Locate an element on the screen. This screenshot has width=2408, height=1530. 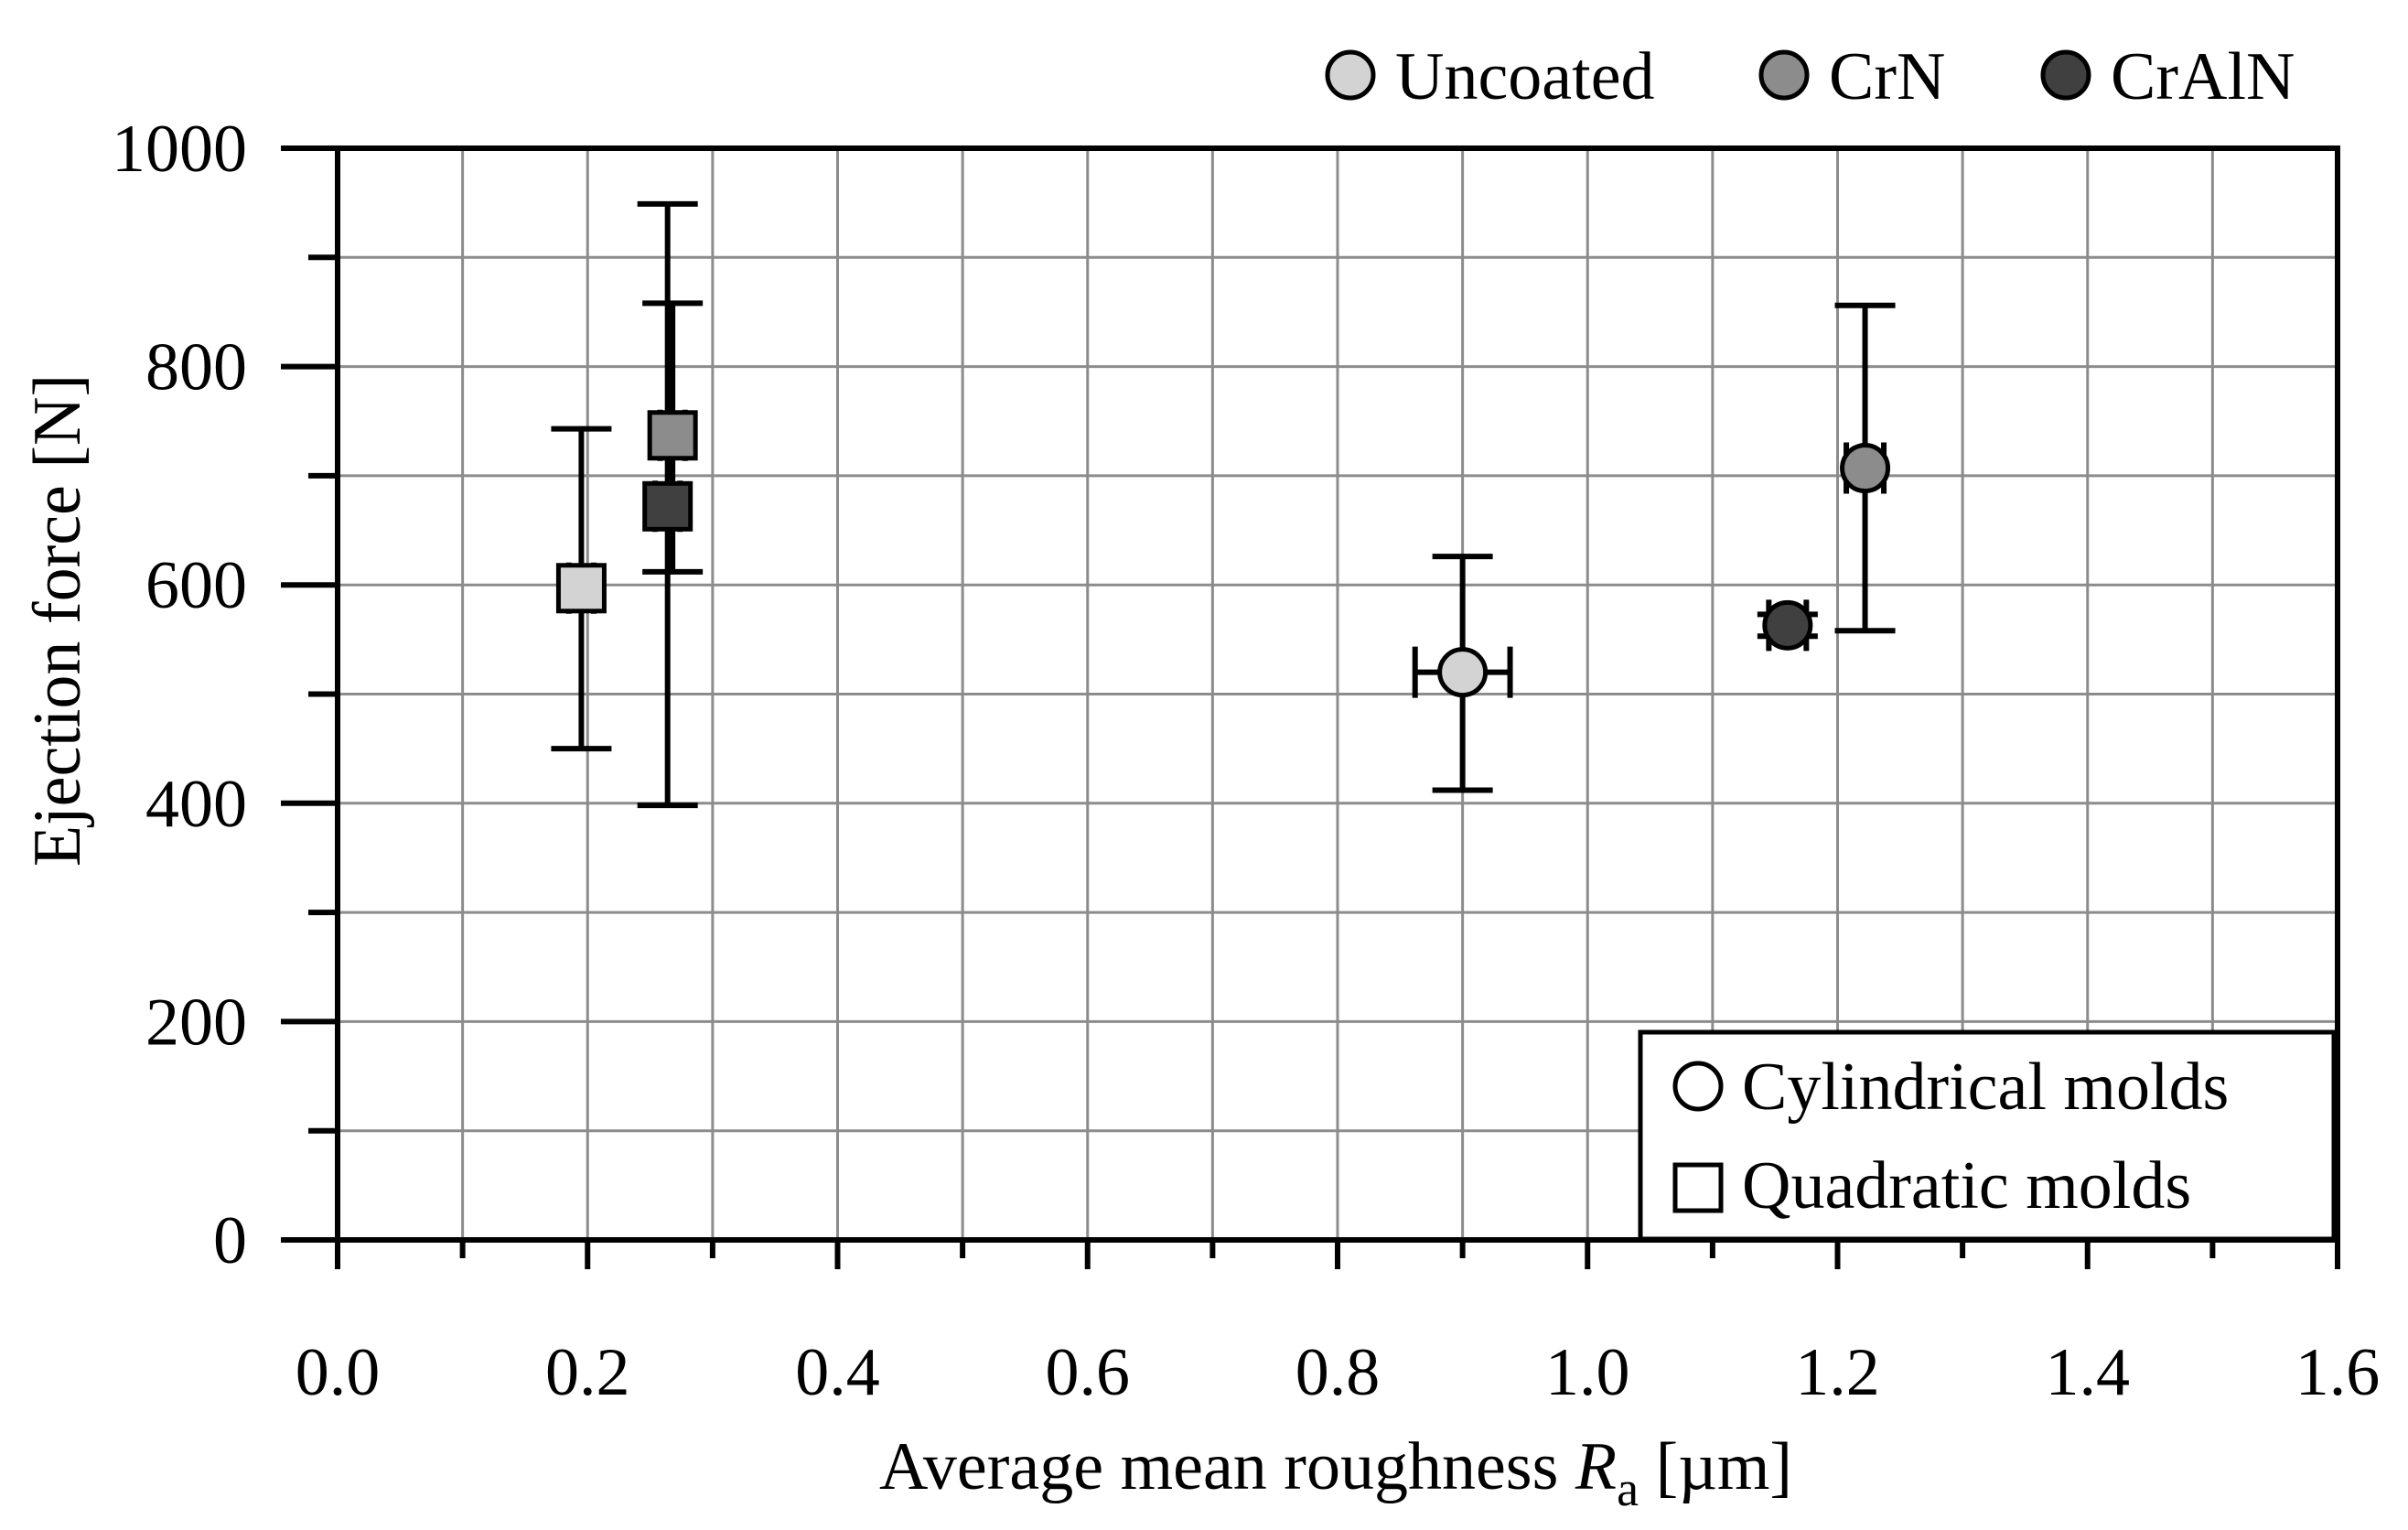
y-tick-label: 400 is located at coordinates (196, 804).